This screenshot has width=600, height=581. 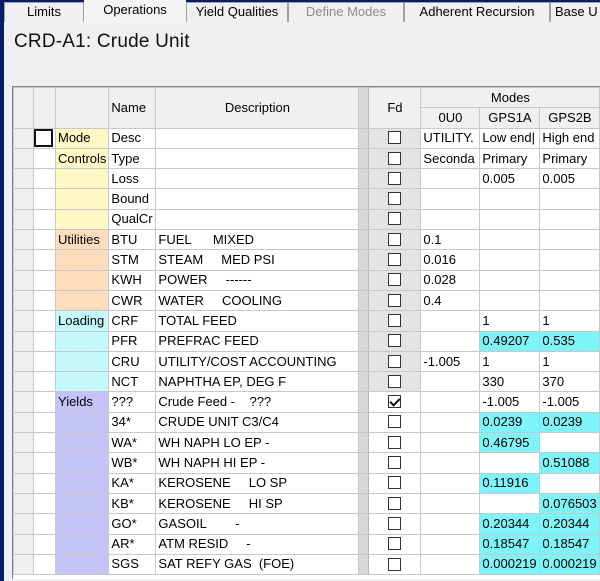 I want to click on row-name: KWH, so click(x=132, y=280).